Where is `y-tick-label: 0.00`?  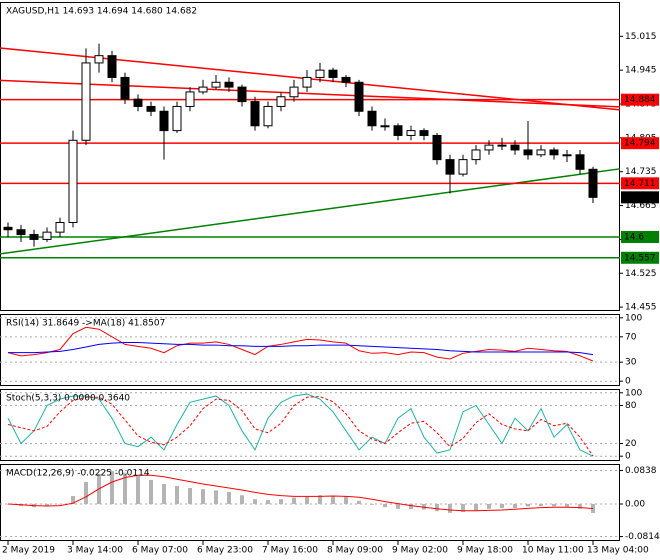 y-tick-label: 0.00 is located at coordinates (635, 505).